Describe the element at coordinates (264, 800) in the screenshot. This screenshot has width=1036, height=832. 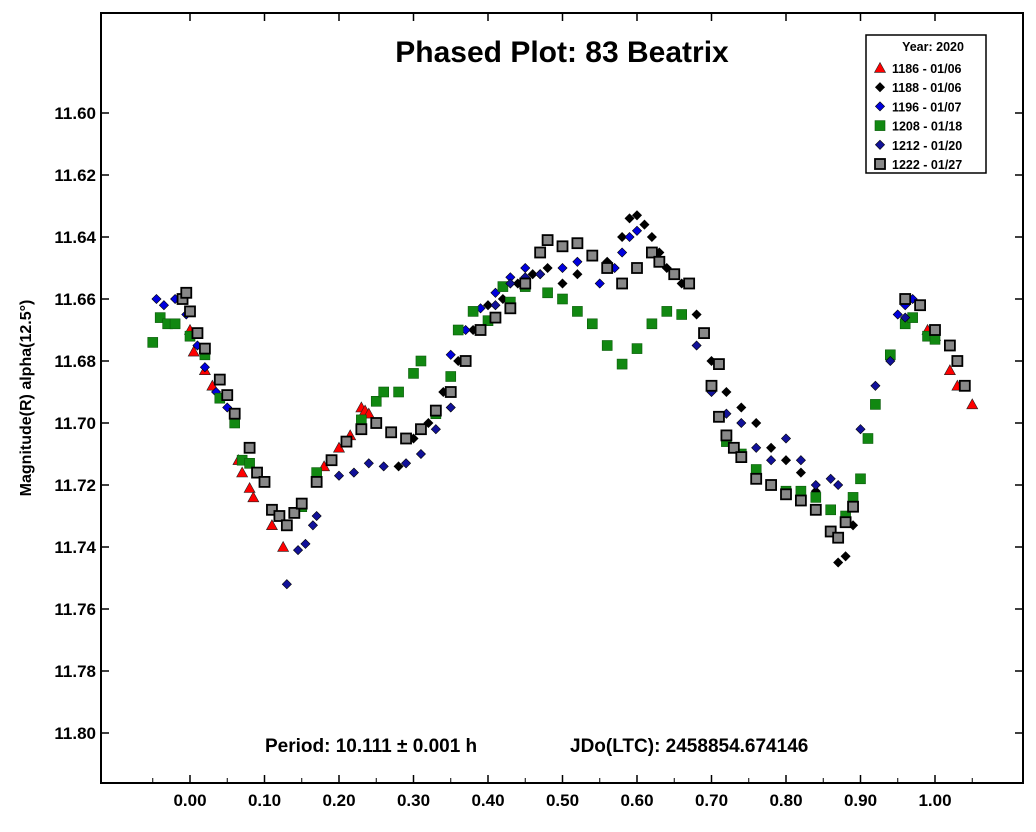
I see `x-tick-label: 0.10` at that location.